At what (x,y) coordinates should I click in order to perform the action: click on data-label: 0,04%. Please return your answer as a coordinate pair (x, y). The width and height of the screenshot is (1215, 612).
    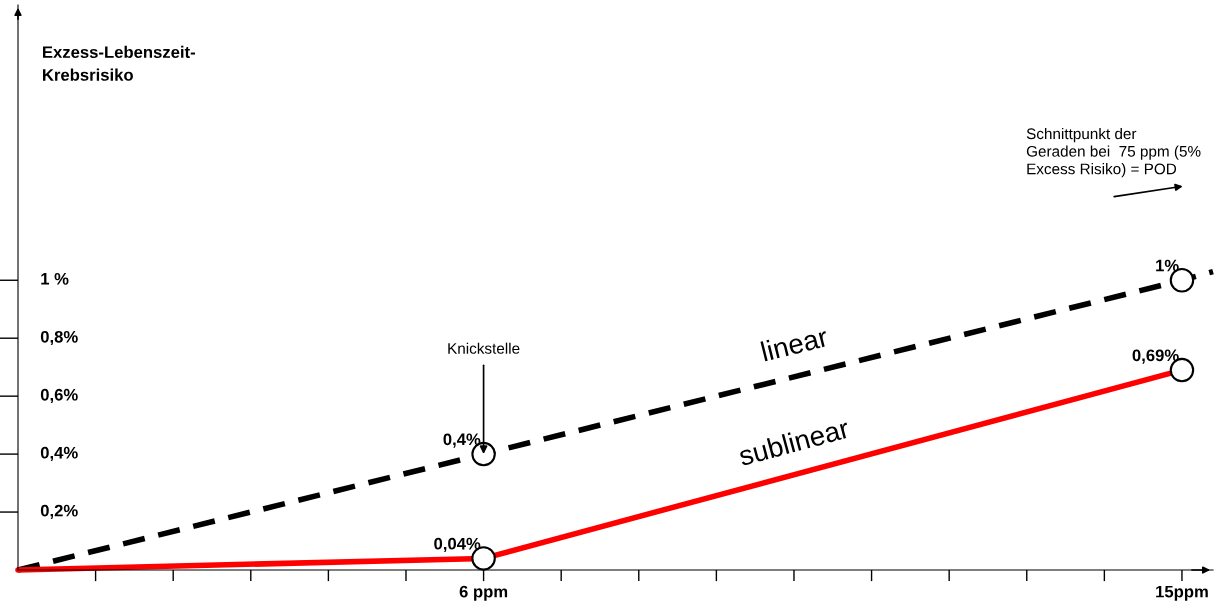
    Looking at the image, I should click on (457, 544).